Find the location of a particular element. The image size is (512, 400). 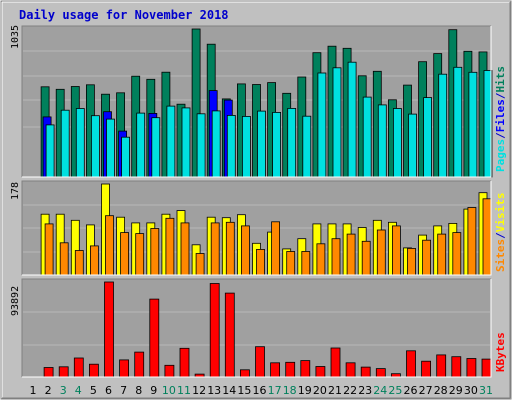

chart-title: Daily usage for November 2018 is located at coordinates (124, 15).